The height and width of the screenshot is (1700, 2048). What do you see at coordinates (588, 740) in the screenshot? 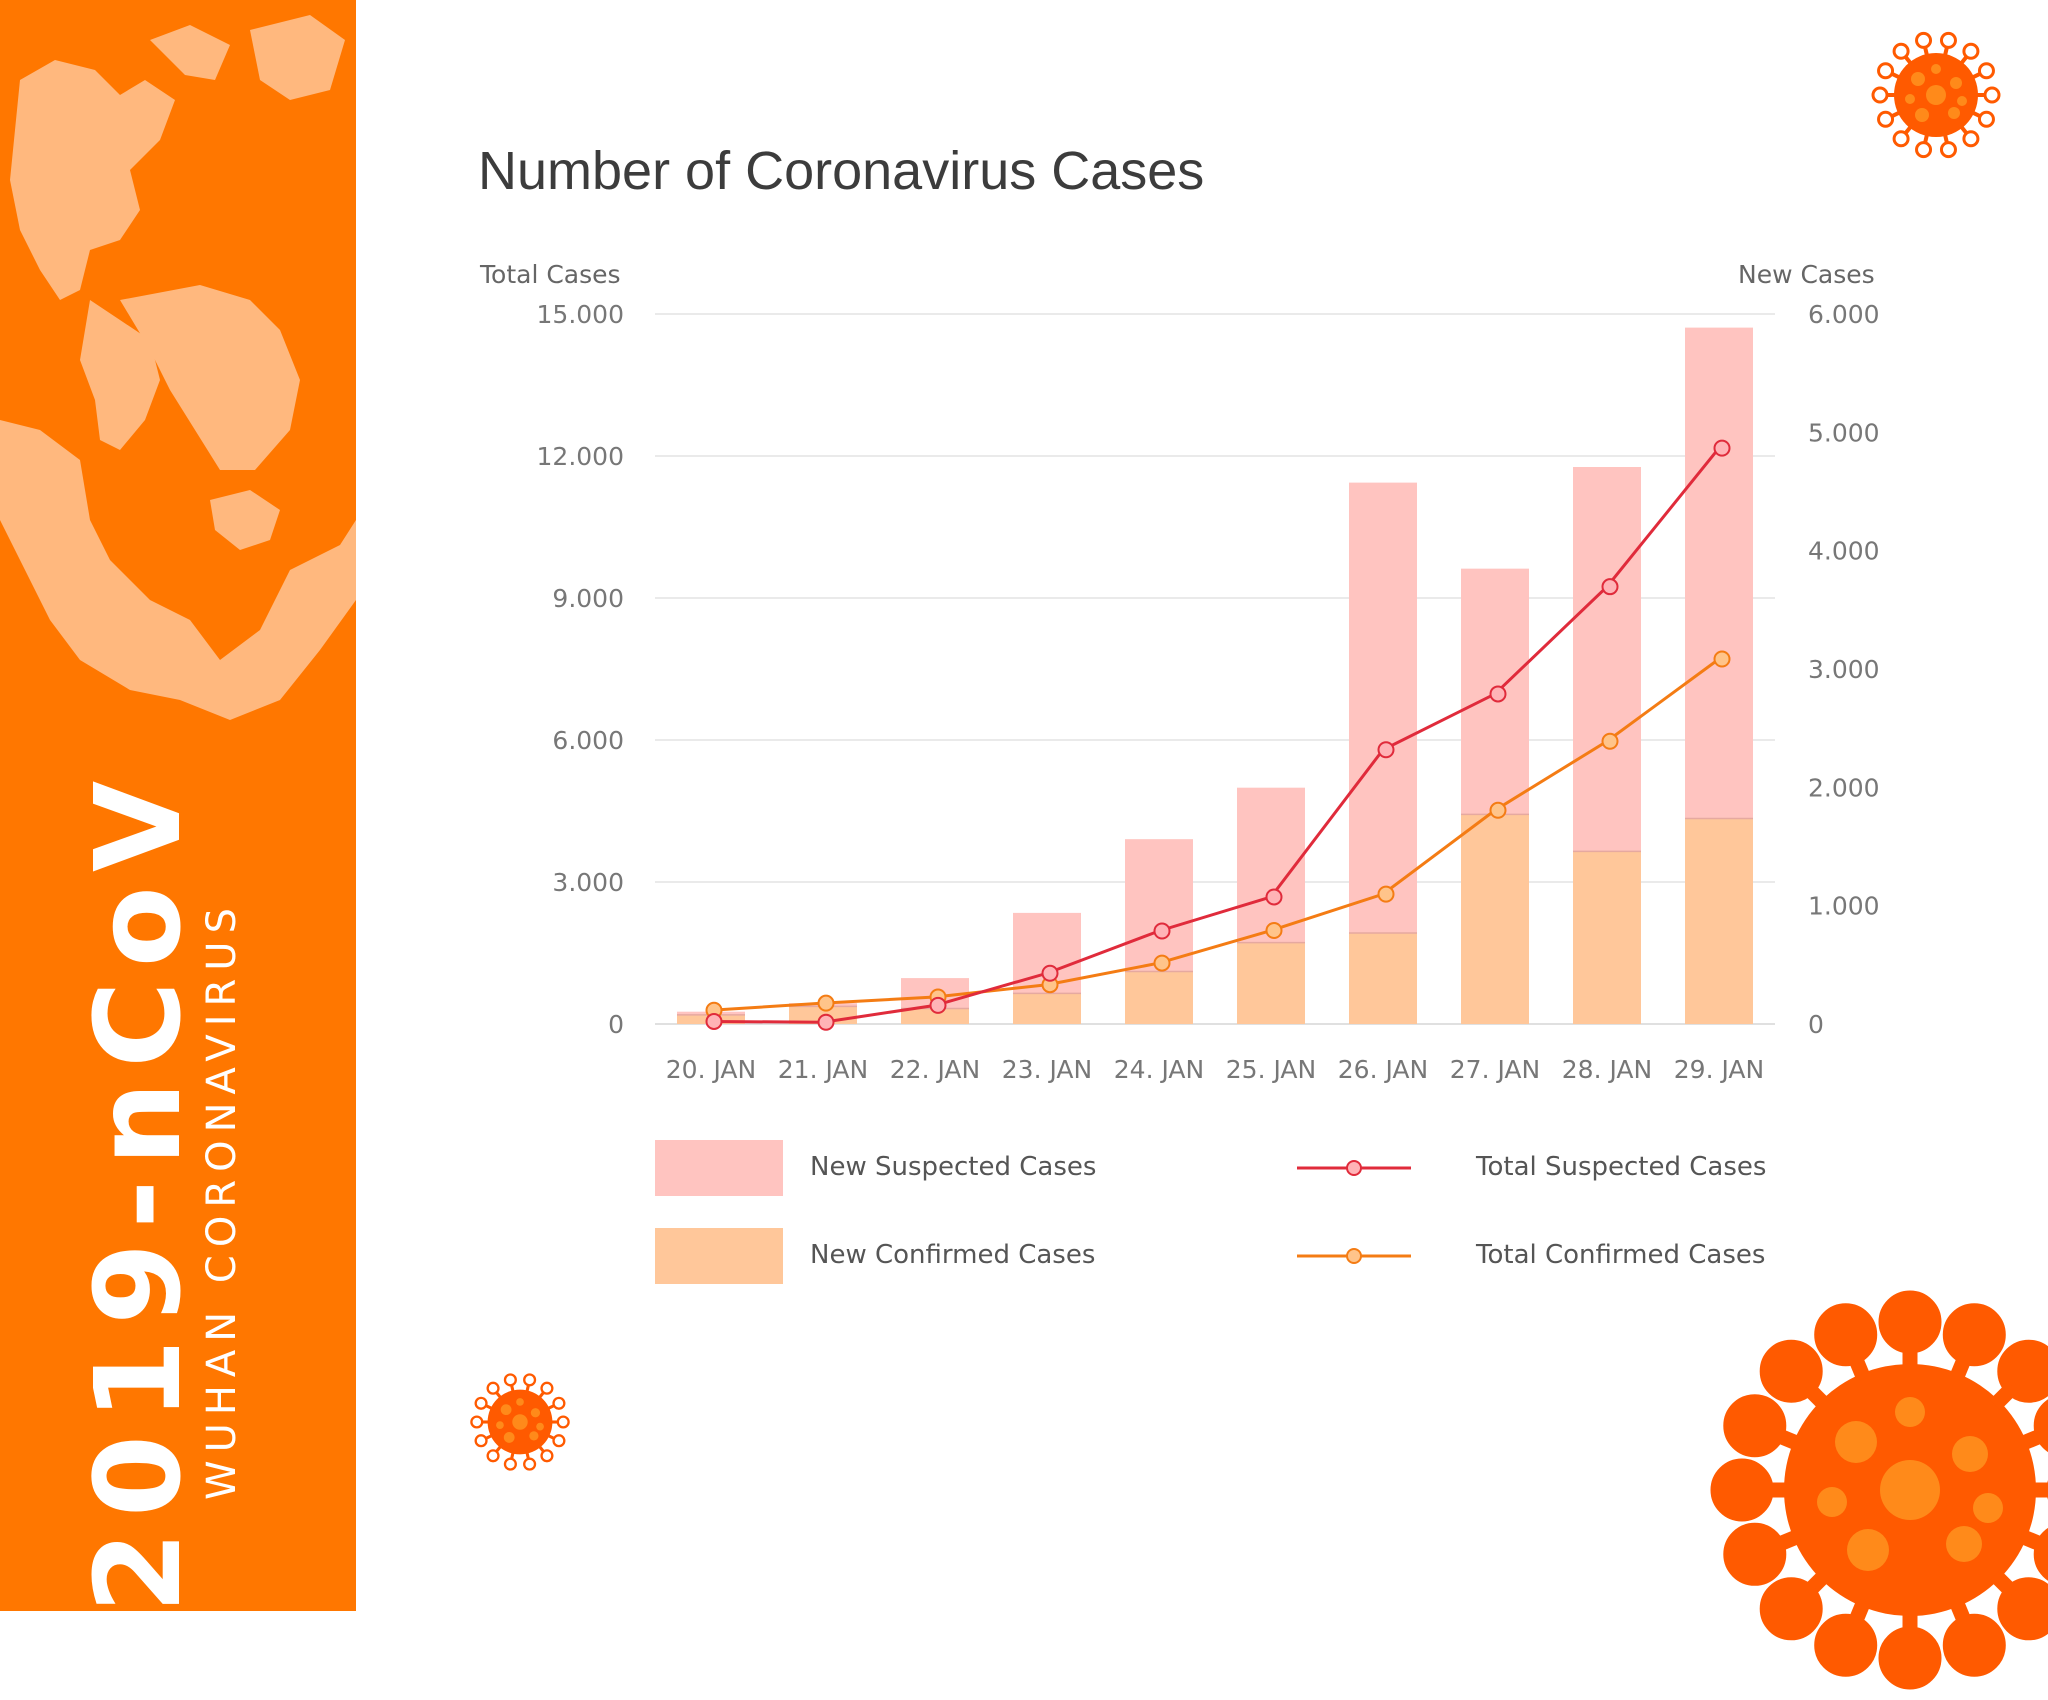
I see `left-tick-label: 6.000` at bounding box center [588, 740].